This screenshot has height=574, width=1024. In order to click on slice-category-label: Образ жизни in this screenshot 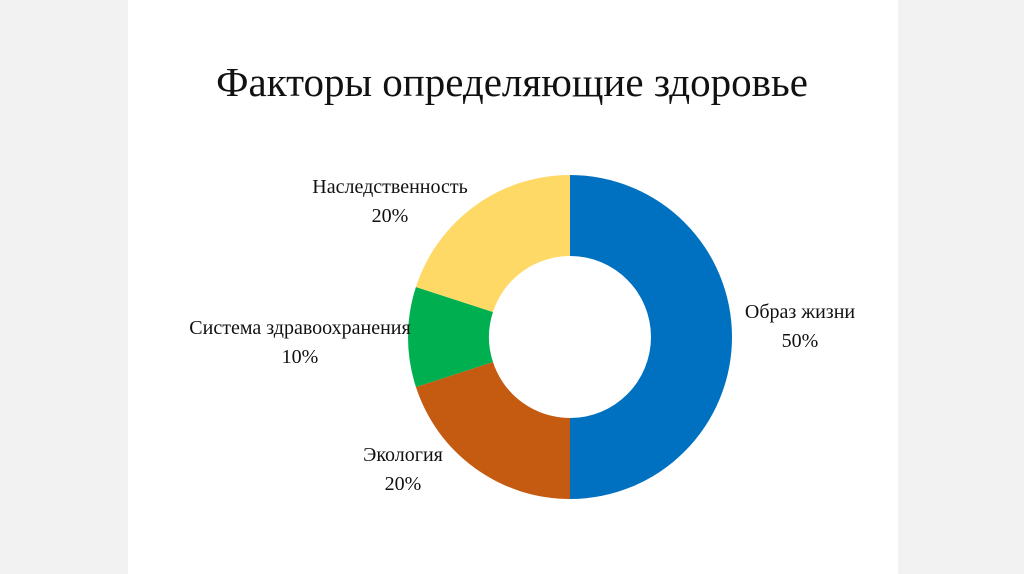, I will do `click(800, 312)`.